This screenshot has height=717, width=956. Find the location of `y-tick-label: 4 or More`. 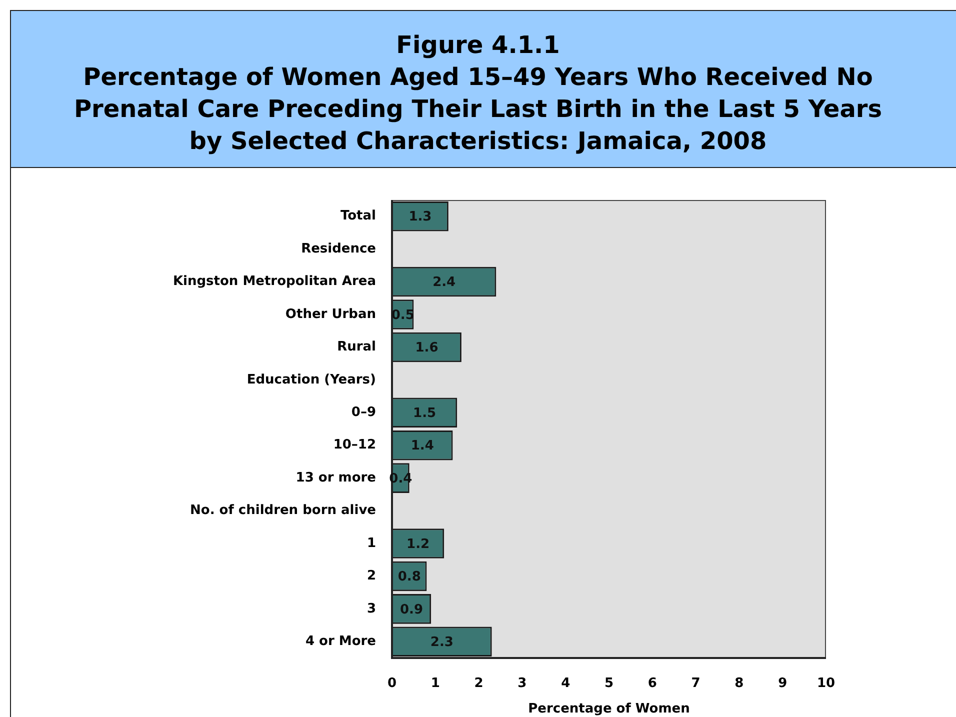

y-tick-label: 4 or More is located at coordinates (340, 642).